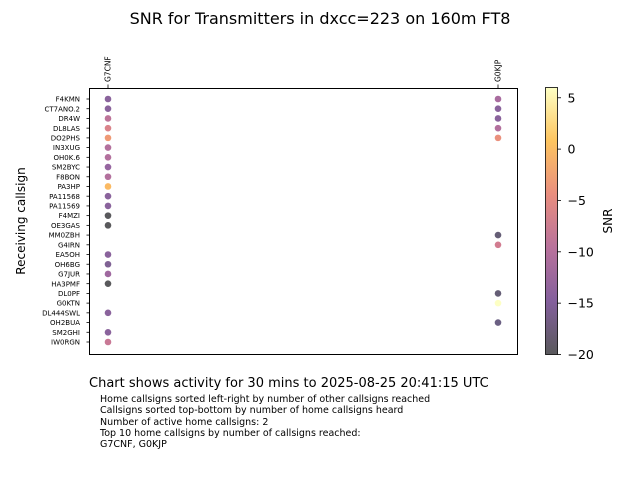  Describe the element at coordinates (108, 69) in the screenshot. I see `x-tick-label: G7CNF` at that location.